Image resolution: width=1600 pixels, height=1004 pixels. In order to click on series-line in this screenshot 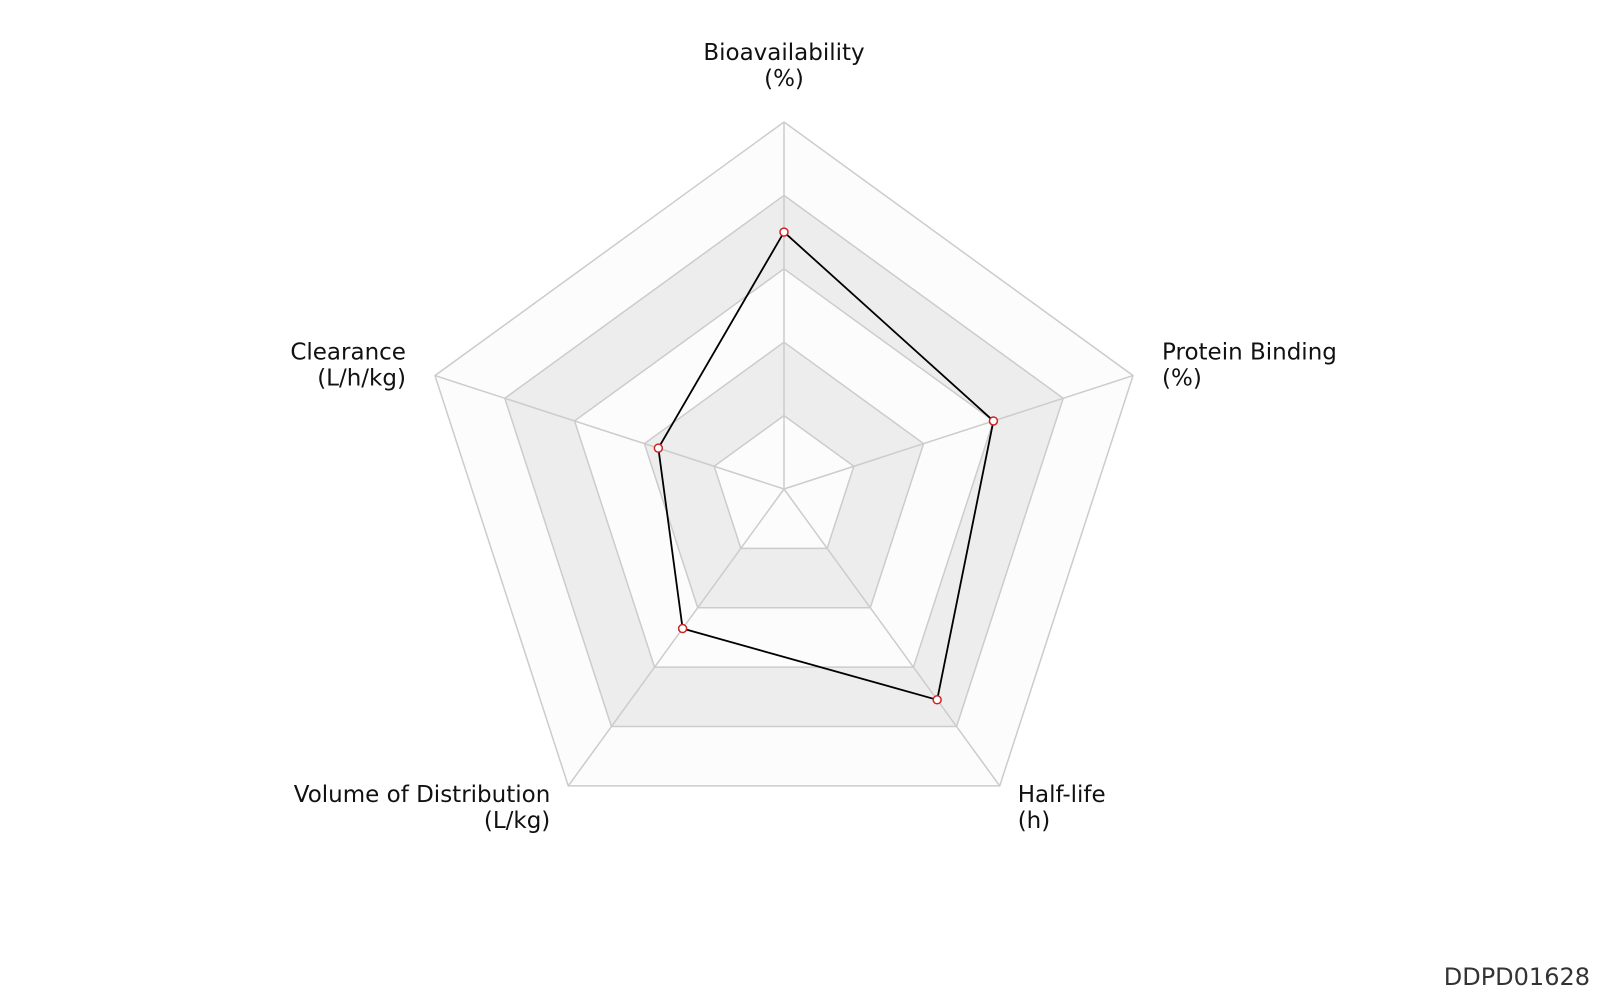, I will do `click(826, 465)`.